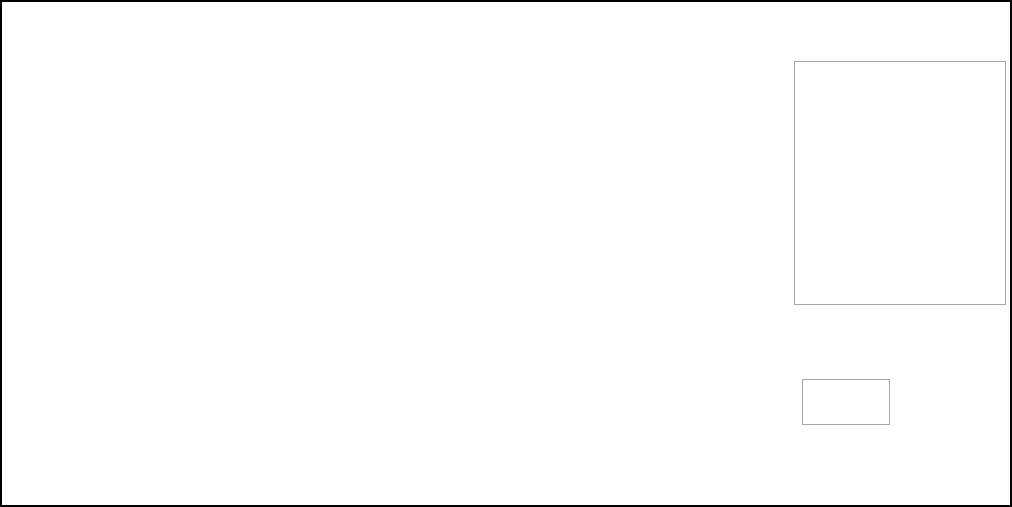 The image size is (1012, 507). What do you see at coordinates (900, 183) in the screenshot?
I see `legend-returns` at bounding box center [900, 183].